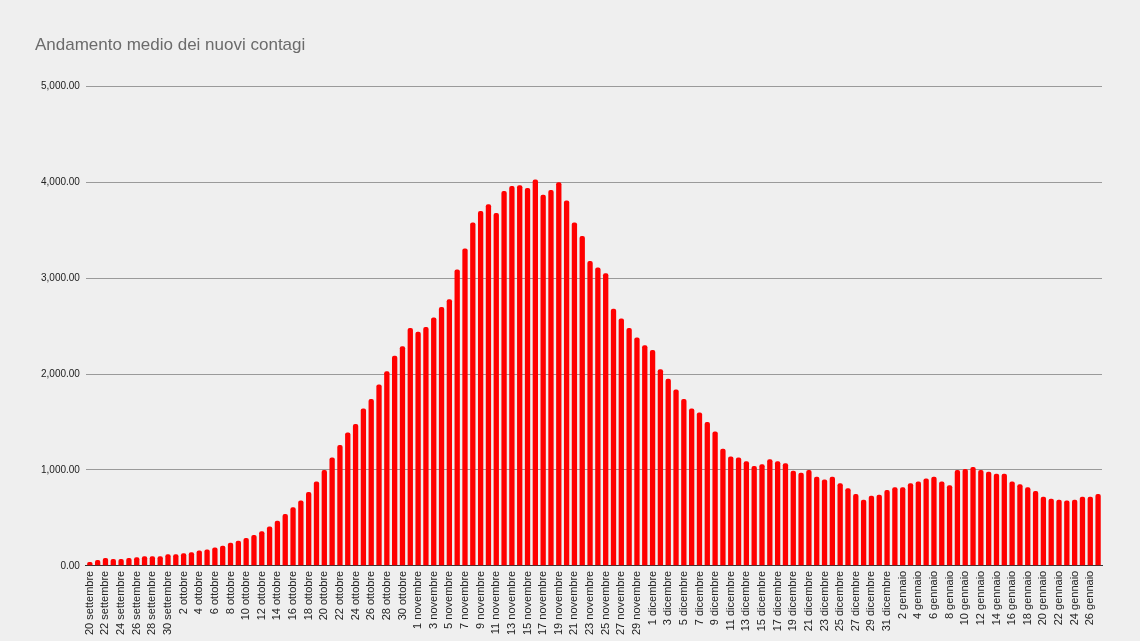 This screenshot has width=1140, height=641. What do you see at coordinates (135, 602) in the screenshot?
I see `x-tick-label: 26 settembre` at bounding box center [135, 602].